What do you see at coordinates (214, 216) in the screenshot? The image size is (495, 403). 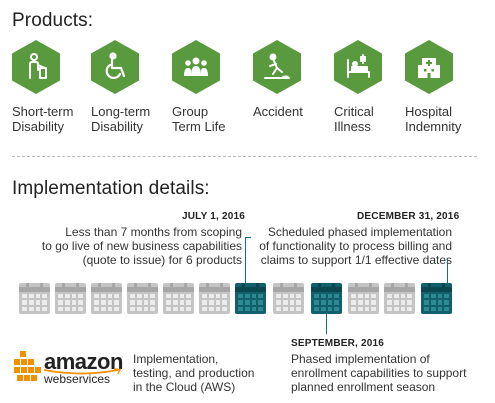 I see `milestone-july-date: JULY 1, 2016` at bounding box center [214, 216].